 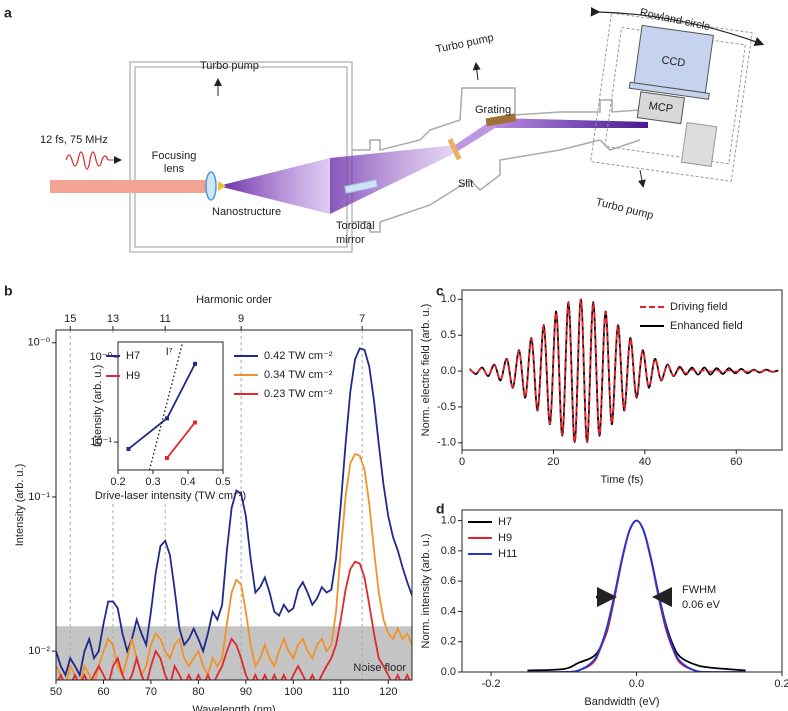 What do you see at coordinates (448, 551) in the screenshot?
I see `y-tick-label: 0.8` at bounding box center [448, 551].